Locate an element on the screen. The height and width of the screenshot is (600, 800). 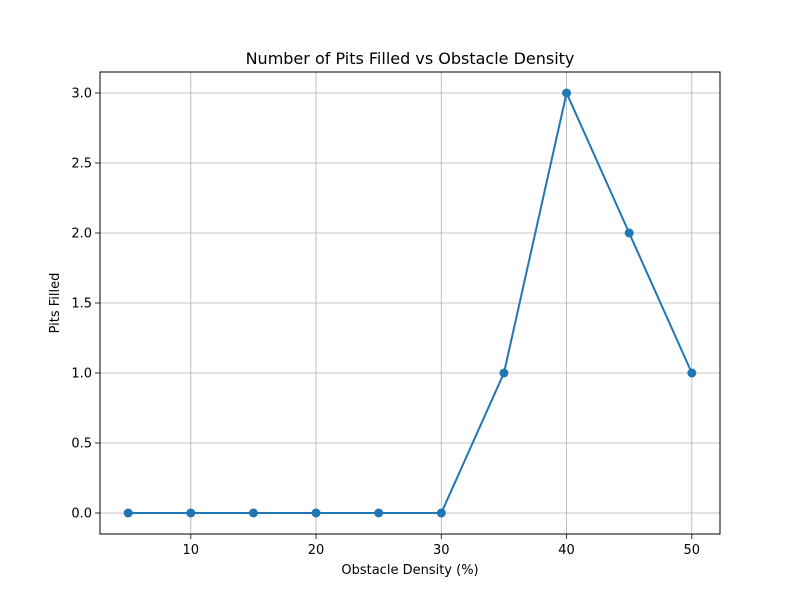
y-tick-label: 0.0 is located at coordinates (81, 514).